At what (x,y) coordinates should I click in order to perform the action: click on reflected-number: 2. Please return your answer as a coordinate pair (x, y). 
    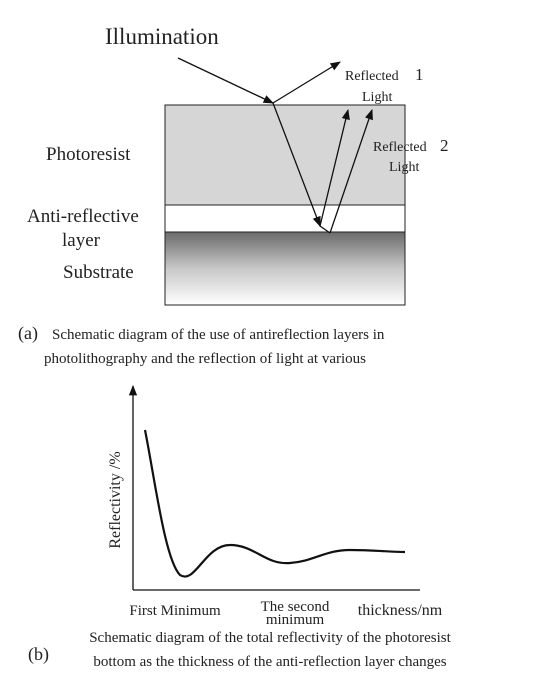
    Looking at the image, I should click on (444, 145).